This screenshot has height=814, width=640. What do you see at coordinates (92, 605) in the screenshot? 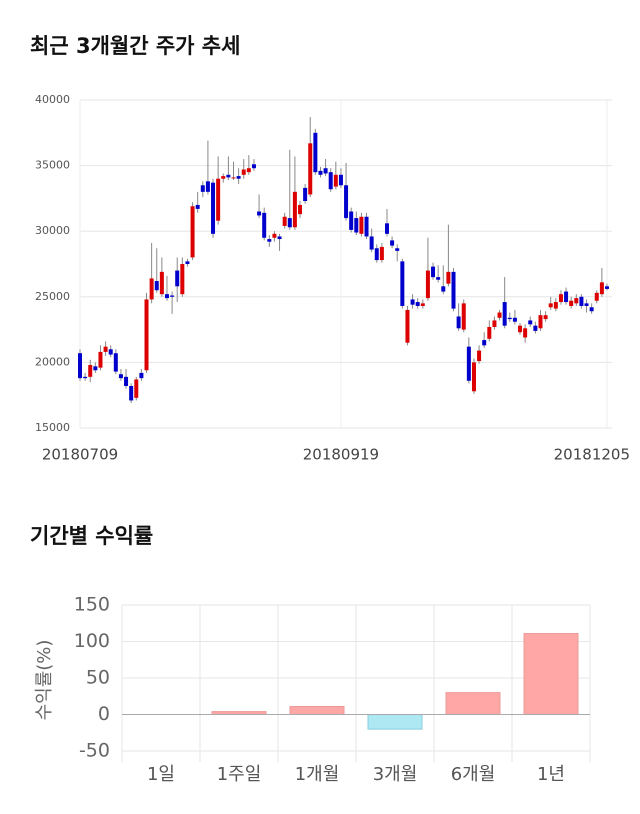
I see `y-tick-label: 150` at bounding box center [92, 605].